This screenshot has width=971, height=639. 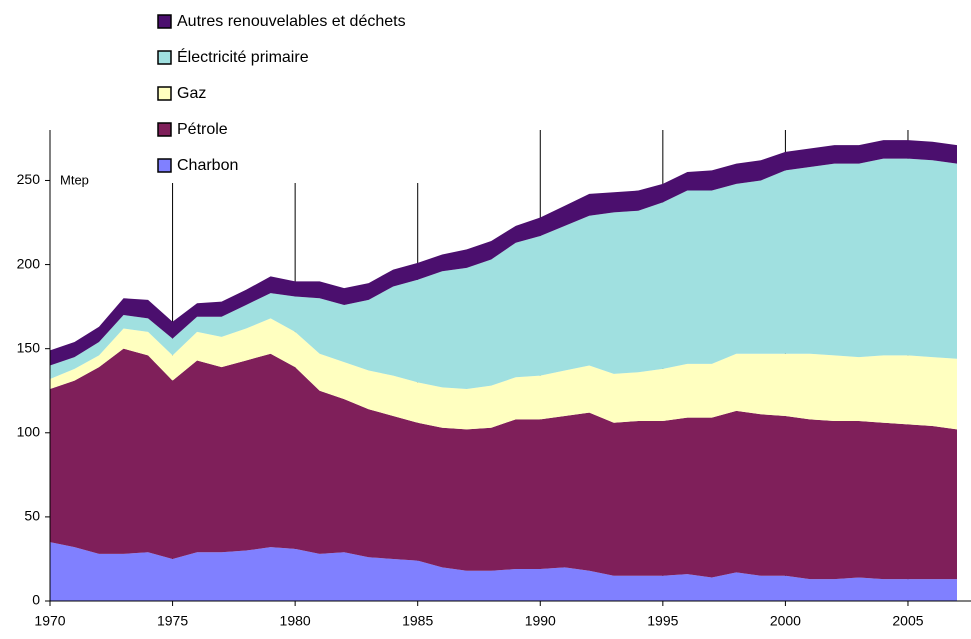 What do you see at coordinates (32, 516) in the screenshot?
I see `y-tick-label: 50` at bounding box center [32, 516].